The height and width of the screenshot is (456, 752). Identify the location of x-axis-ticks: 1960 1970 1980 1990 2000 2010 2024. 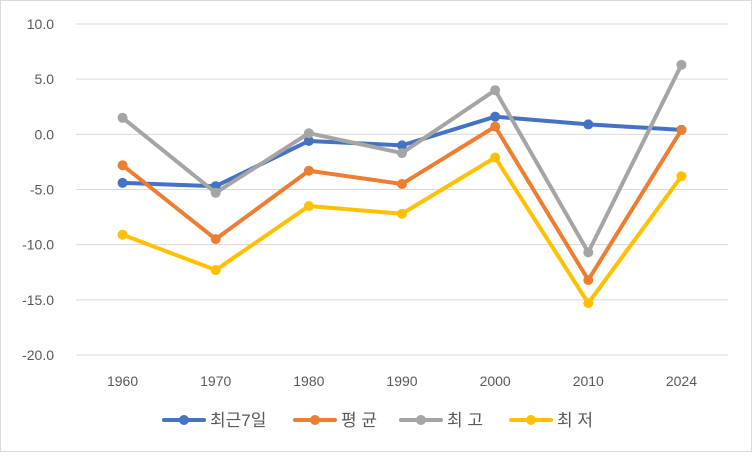
(402, 381).